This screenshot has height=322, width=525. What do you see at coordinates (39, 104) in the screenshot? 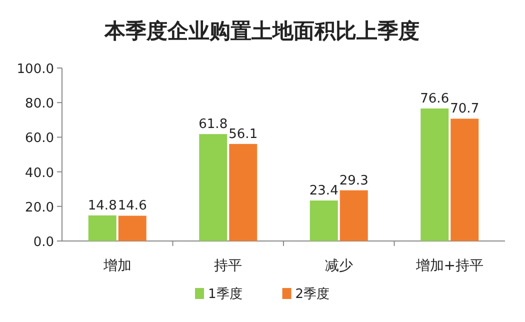
I see `y-tick-label: 80.0` at bounding box center [39, 104].